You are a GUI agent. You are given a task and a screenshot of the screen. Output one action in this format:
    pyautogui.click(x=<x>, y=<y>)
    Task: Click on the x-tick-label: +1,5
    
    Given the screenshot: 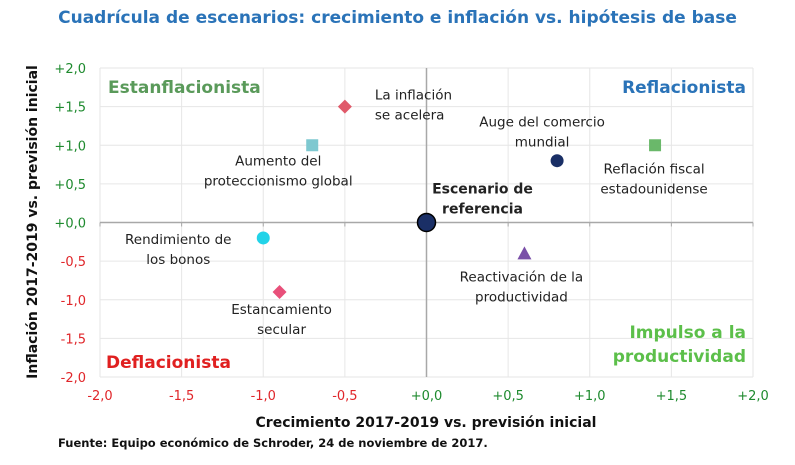 What is the action you would take?
    pyautogui.click(x=672, y=396)
    